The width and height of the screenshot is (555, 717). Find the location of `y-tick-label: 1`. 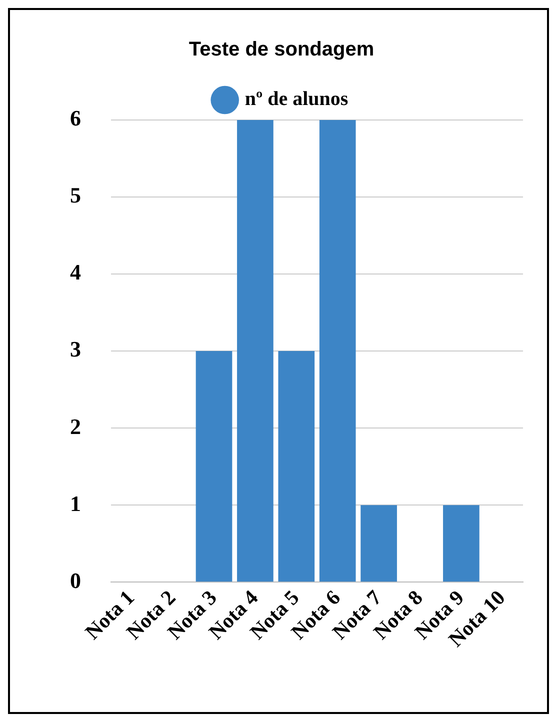

y-tick-label: 1 is located at coordinates (75, 503).